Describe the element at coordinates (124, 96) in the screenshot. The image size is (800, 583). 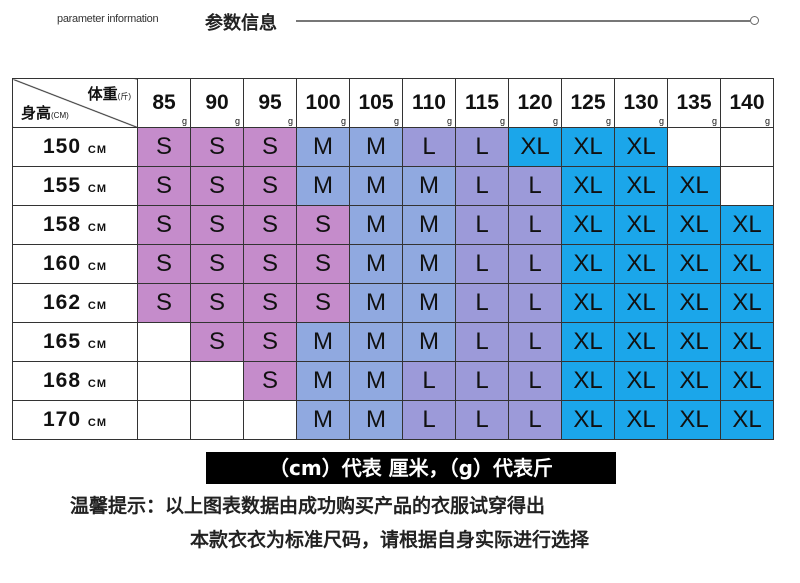
I see `weight-unit: (斤)` at that location.